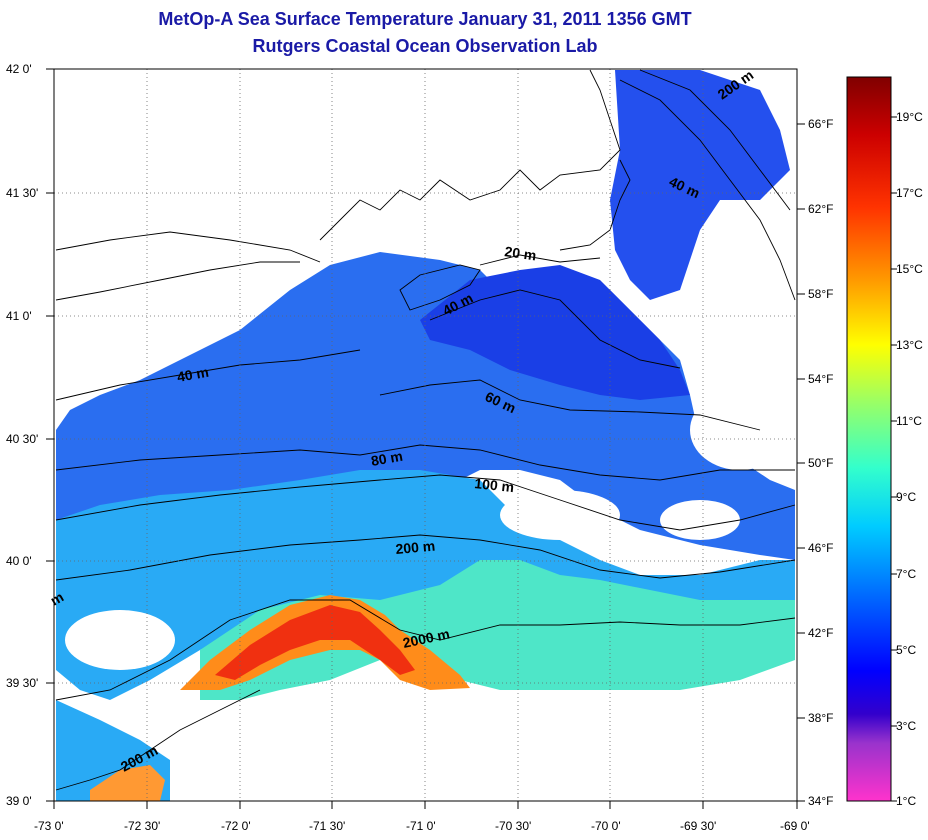 The image size is (928, 840). What do you see at coordinates (894, 459) in the screenshot?
I see `colorbar-ticks` at bounding box center [894, 459].